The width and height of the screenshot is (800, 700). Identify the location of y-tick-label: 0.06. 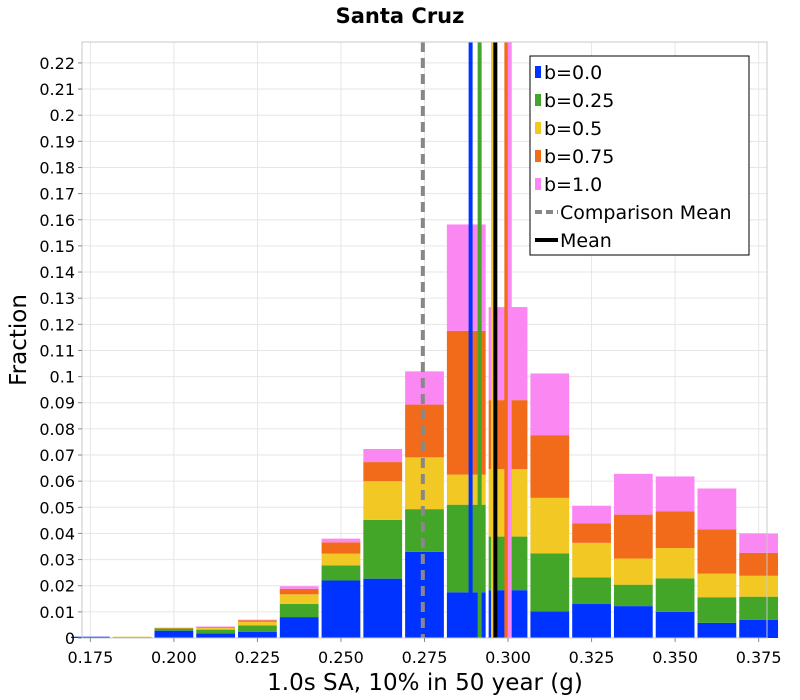
(57, 481).